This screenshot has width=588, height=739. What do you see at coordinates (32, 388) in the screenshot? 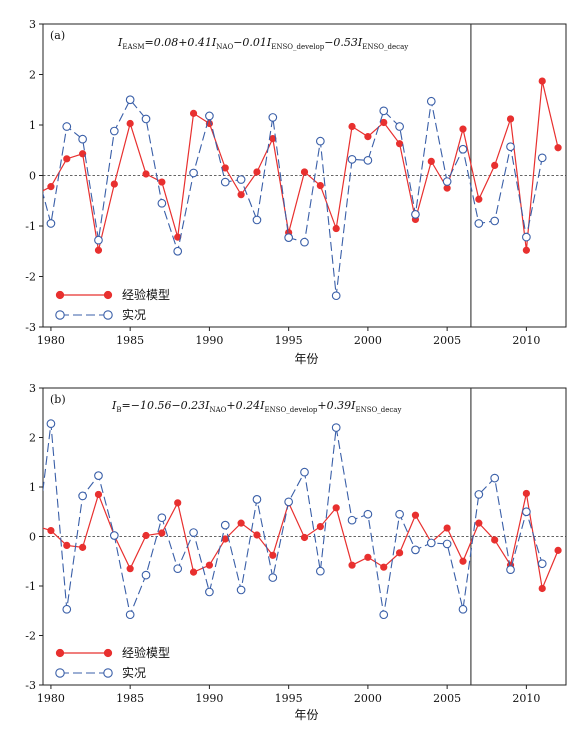
I see `y-tick-label: 3` at bounding box center [32, 388].